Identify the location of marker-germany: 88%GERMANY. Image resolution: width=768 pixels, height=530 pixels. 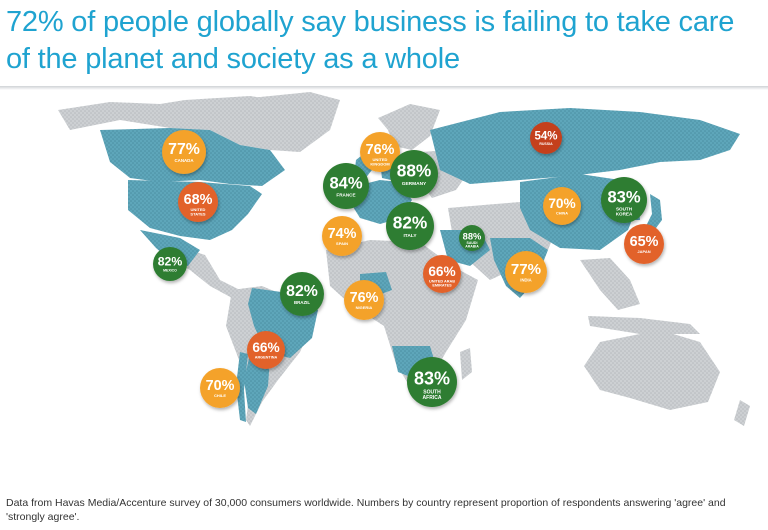
(414, 174).